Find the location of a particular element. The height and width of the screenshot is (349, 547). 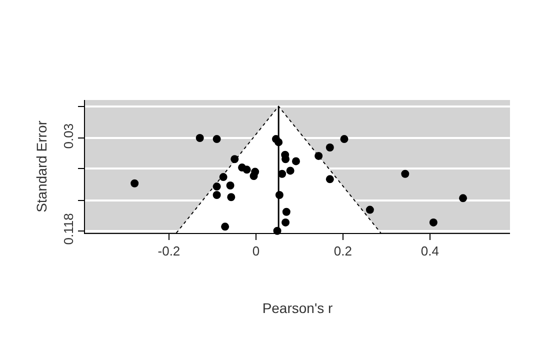

x-tick-label: -0.2 is located at coordinates (169, 251).